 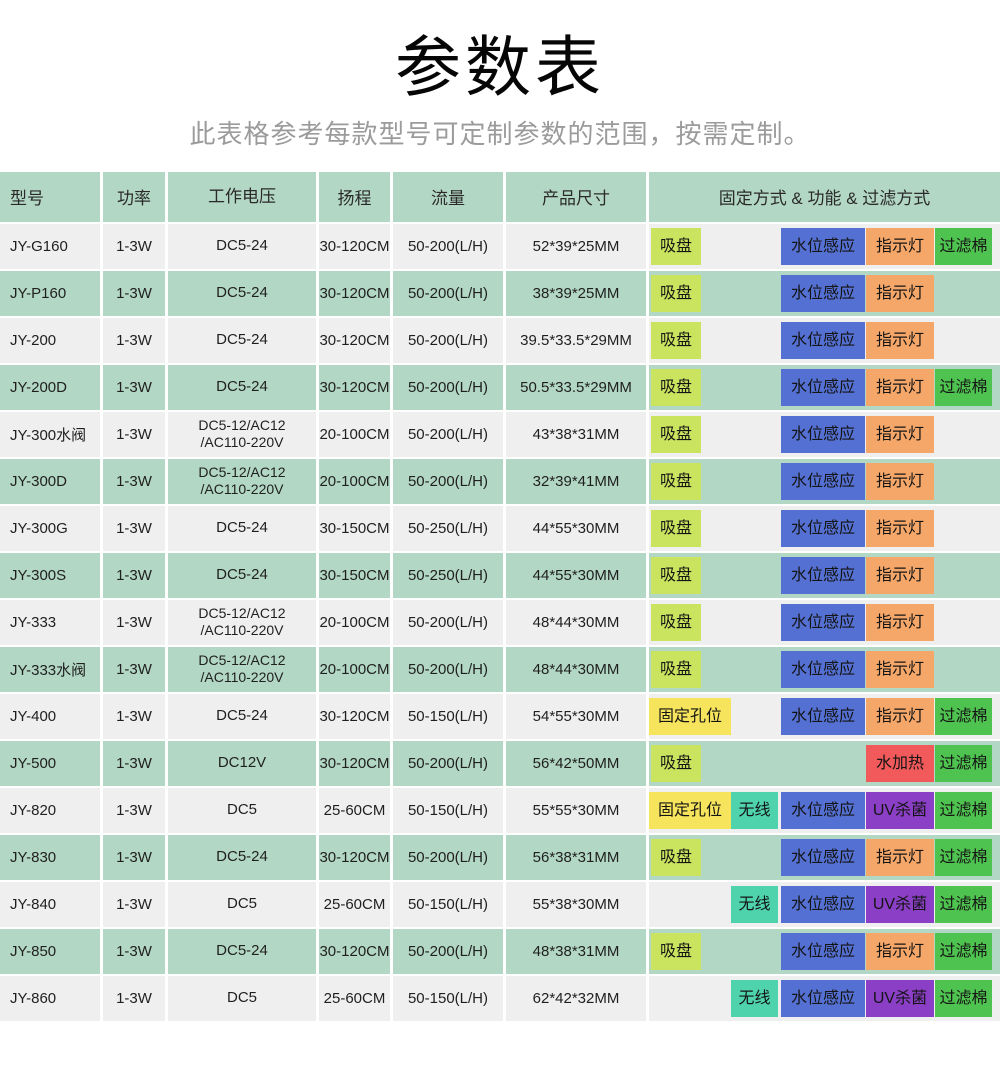 I want to click on model-cell: JY-500, so click(x=50, y=763).